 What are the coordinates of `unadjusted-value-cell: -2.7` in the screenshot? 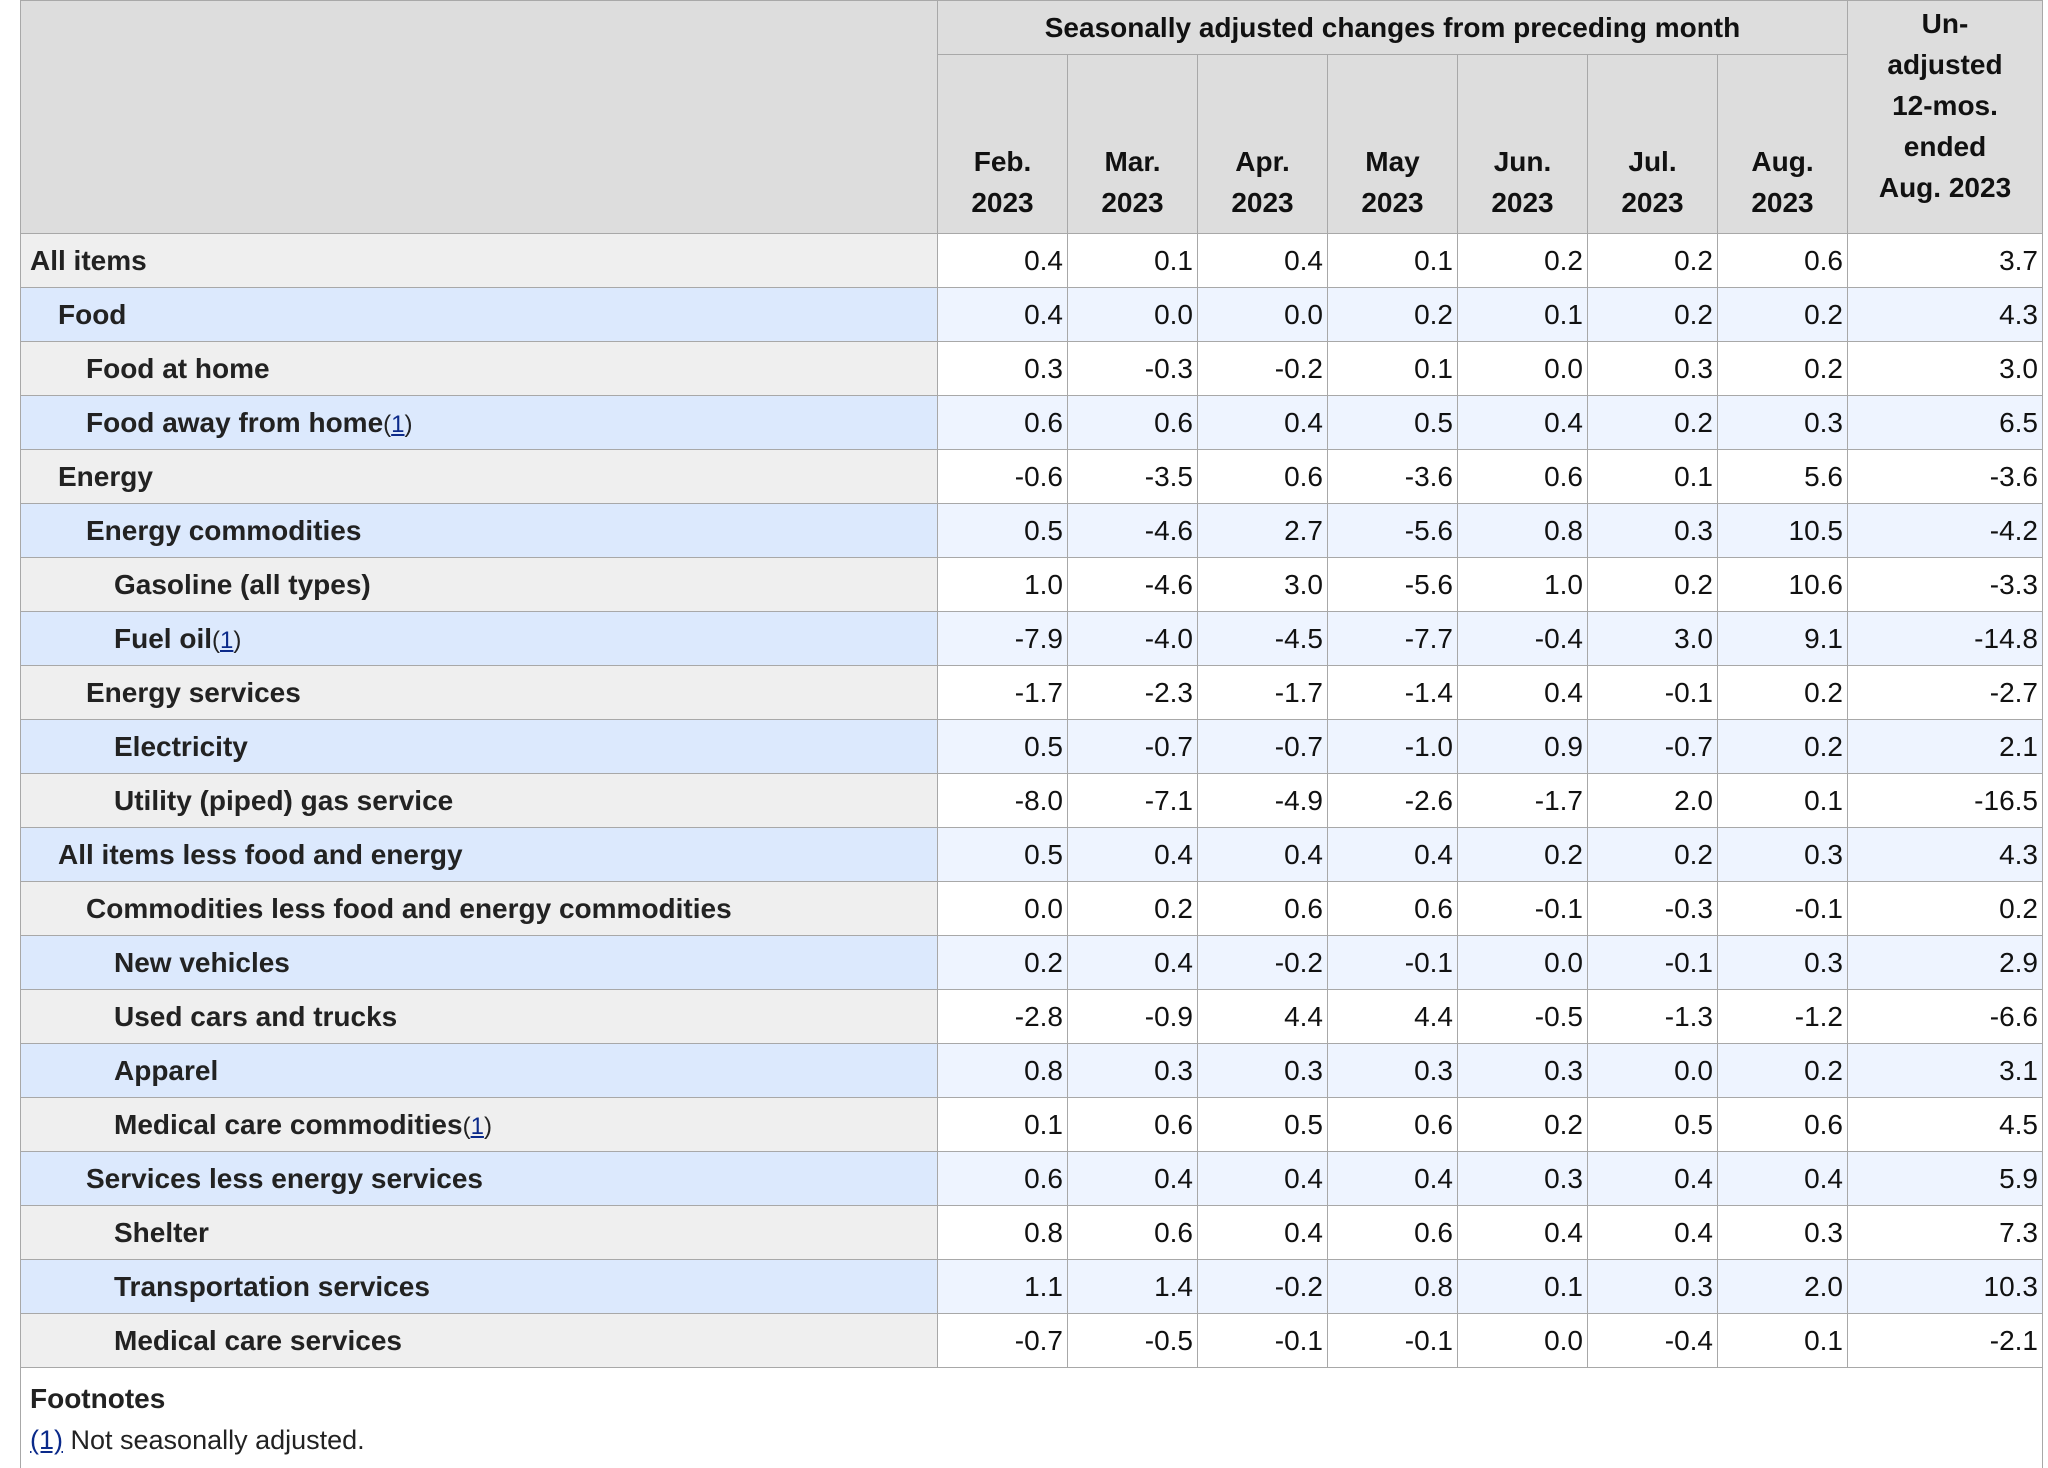 It's located at (1945, 693).